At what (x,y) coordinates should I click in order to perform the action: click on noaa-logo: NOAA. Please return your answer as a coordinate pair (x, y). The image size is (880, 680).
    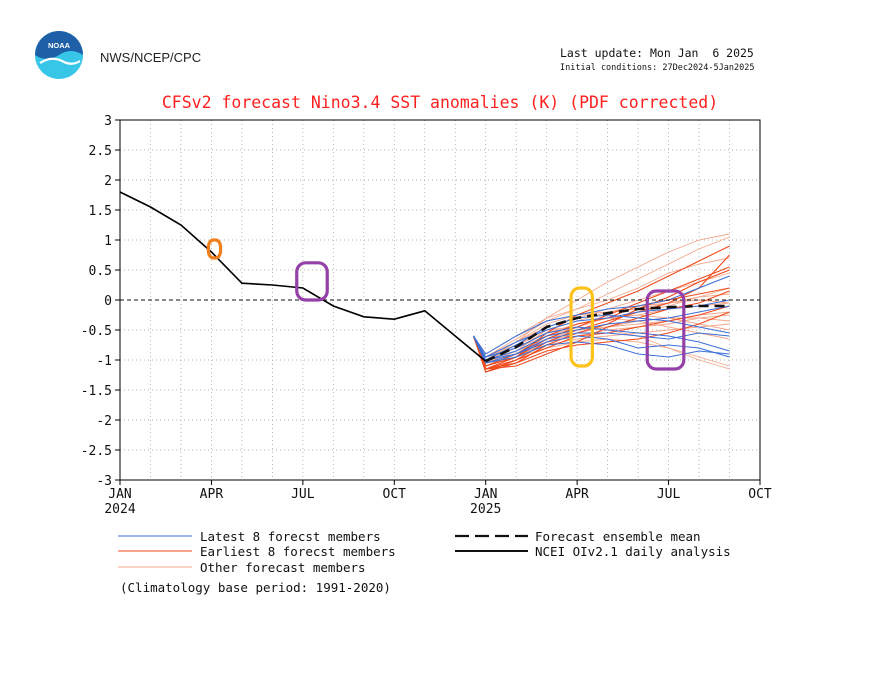
    Looking at the image, I should click on (59, 55).